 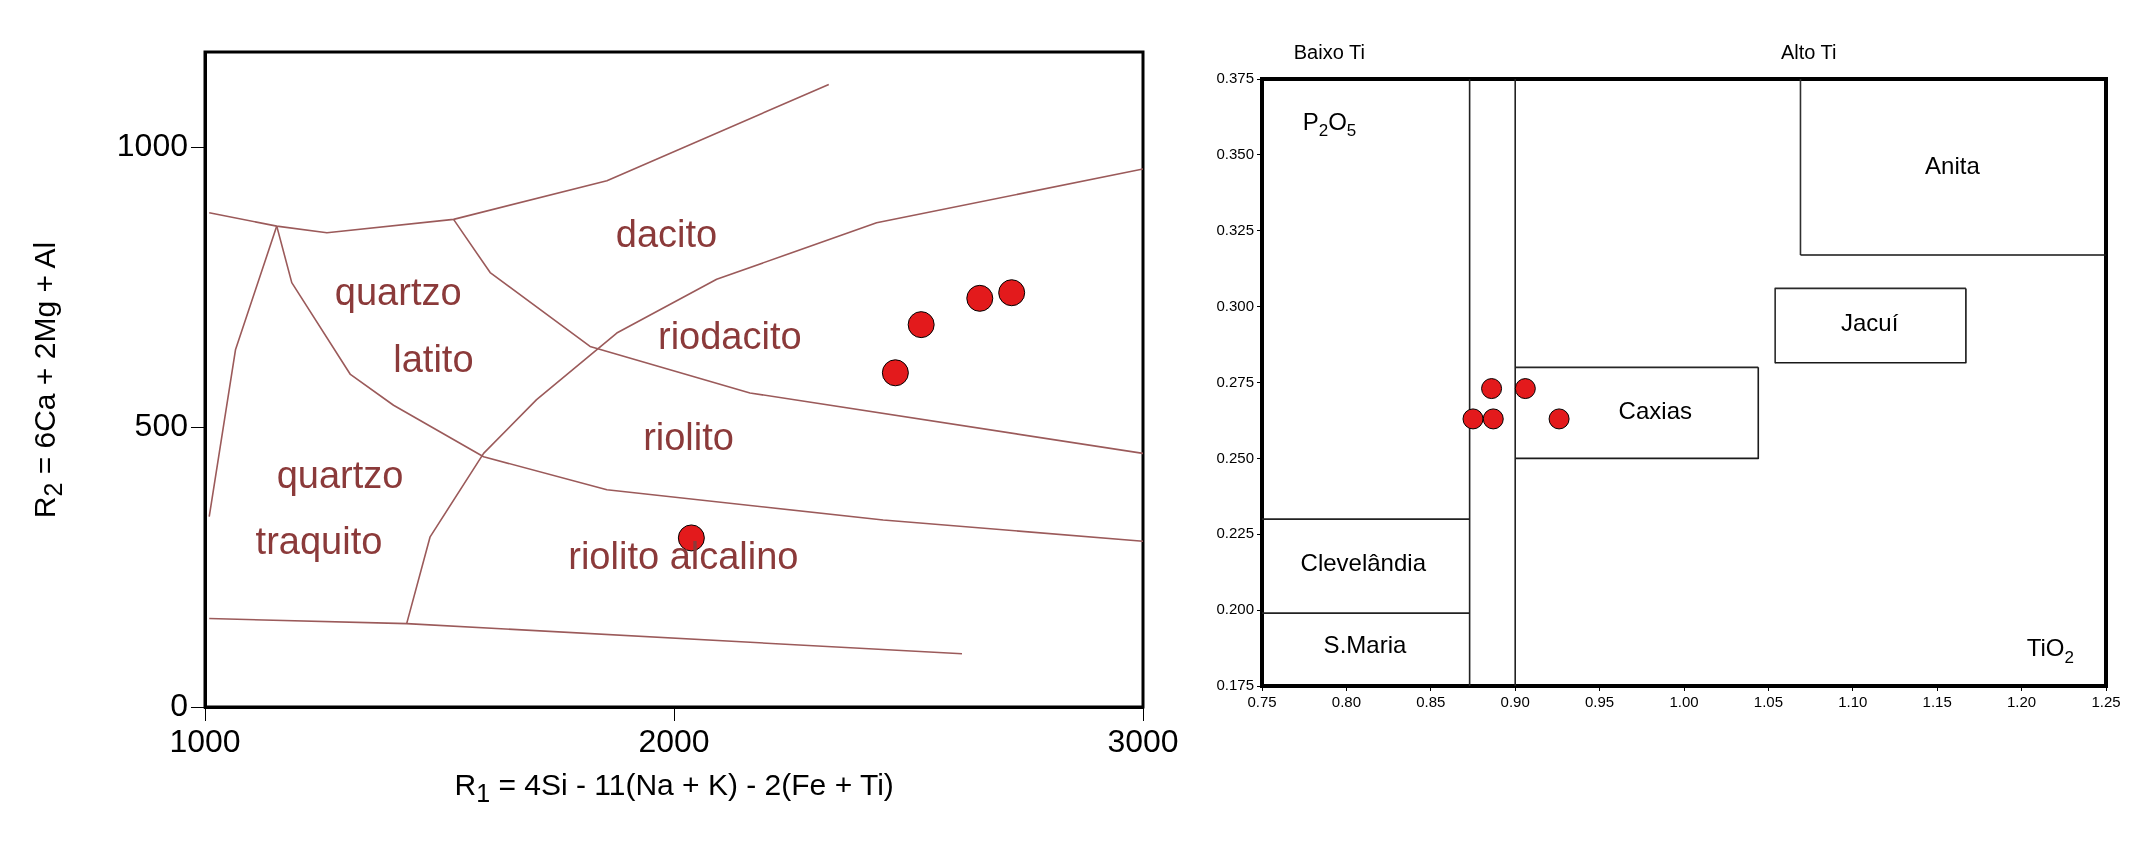 What do you see at coordinates (666, 233) in the screenshot?
I see `annotation: dacito` at bounding box center [666, 233].